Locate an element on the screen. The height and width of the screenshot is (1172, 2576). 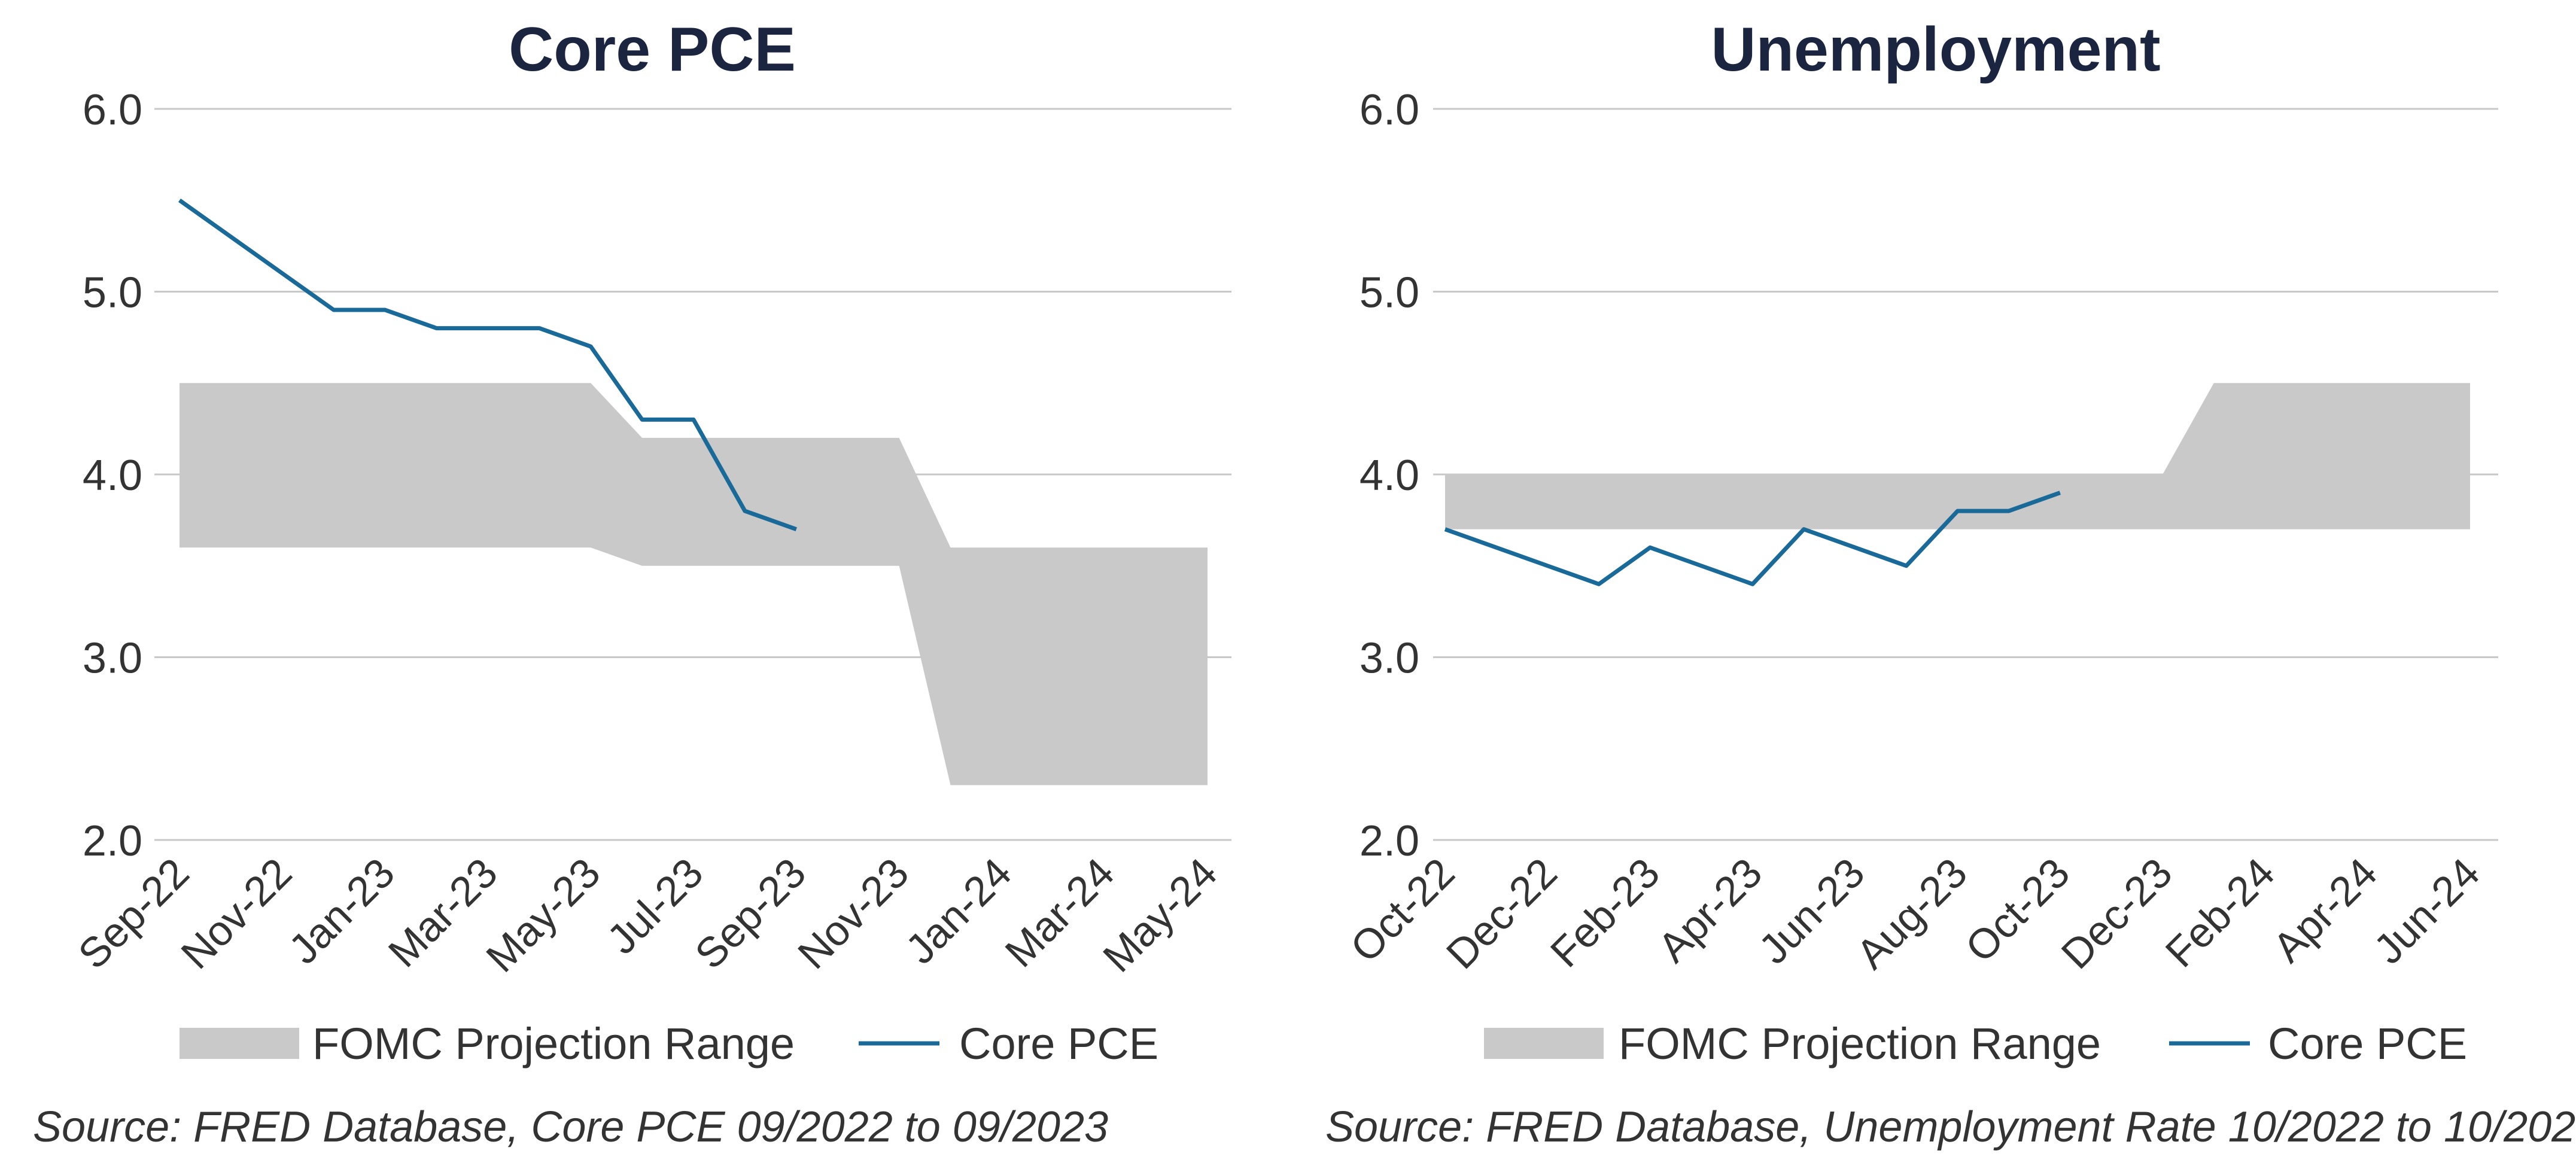
x-tick-label: May-23 is located at coordinates (543, 915).